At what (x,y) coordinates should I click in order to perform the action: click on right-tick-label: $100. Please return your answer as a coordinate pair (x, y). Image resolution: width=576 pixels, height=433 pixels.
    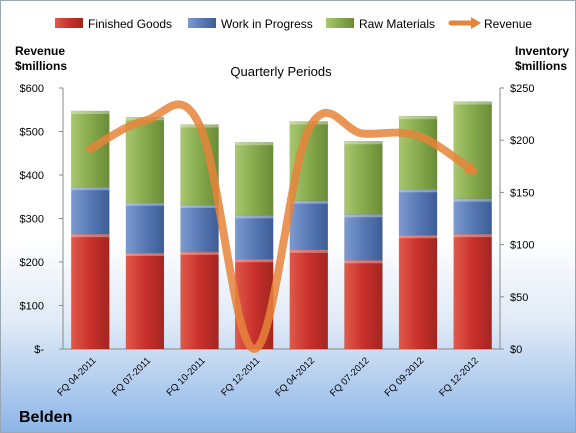
    Looking at the image, I should click on (522, 246).